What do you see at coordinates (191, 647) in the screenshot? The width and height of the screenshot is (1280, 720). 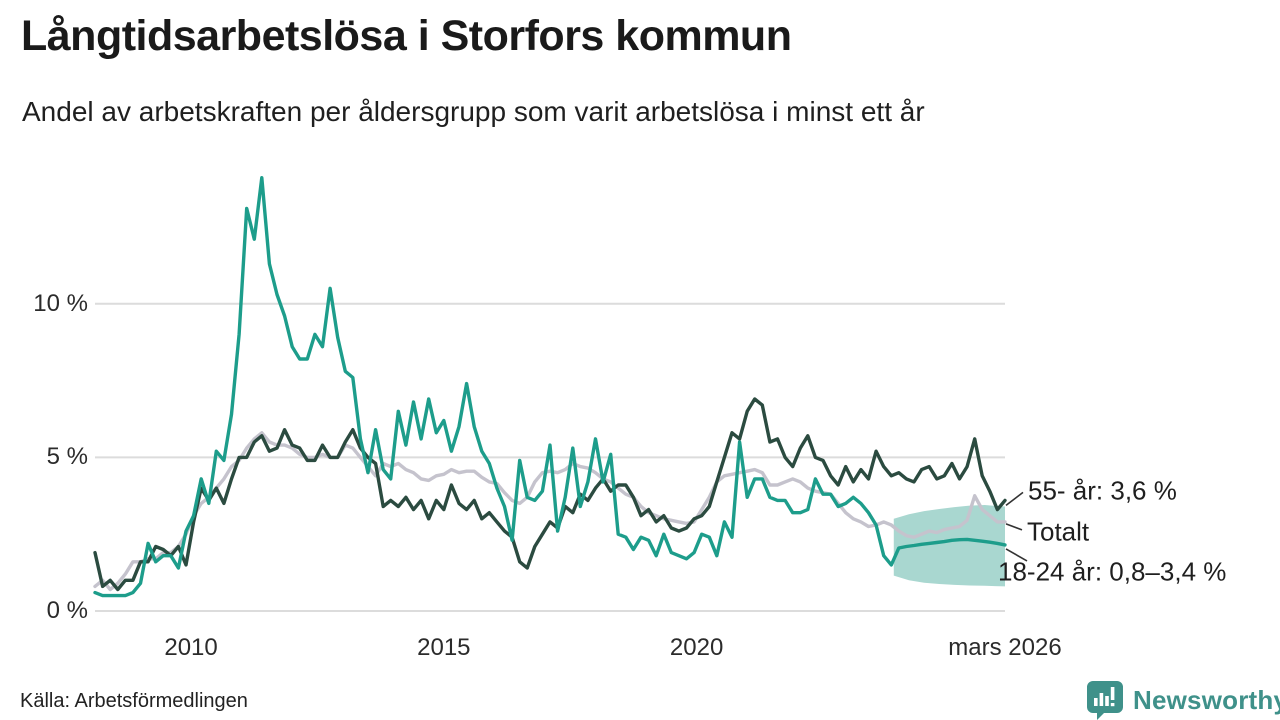 I see `x-tick-label: 2010` at bounding box center [191, 647].